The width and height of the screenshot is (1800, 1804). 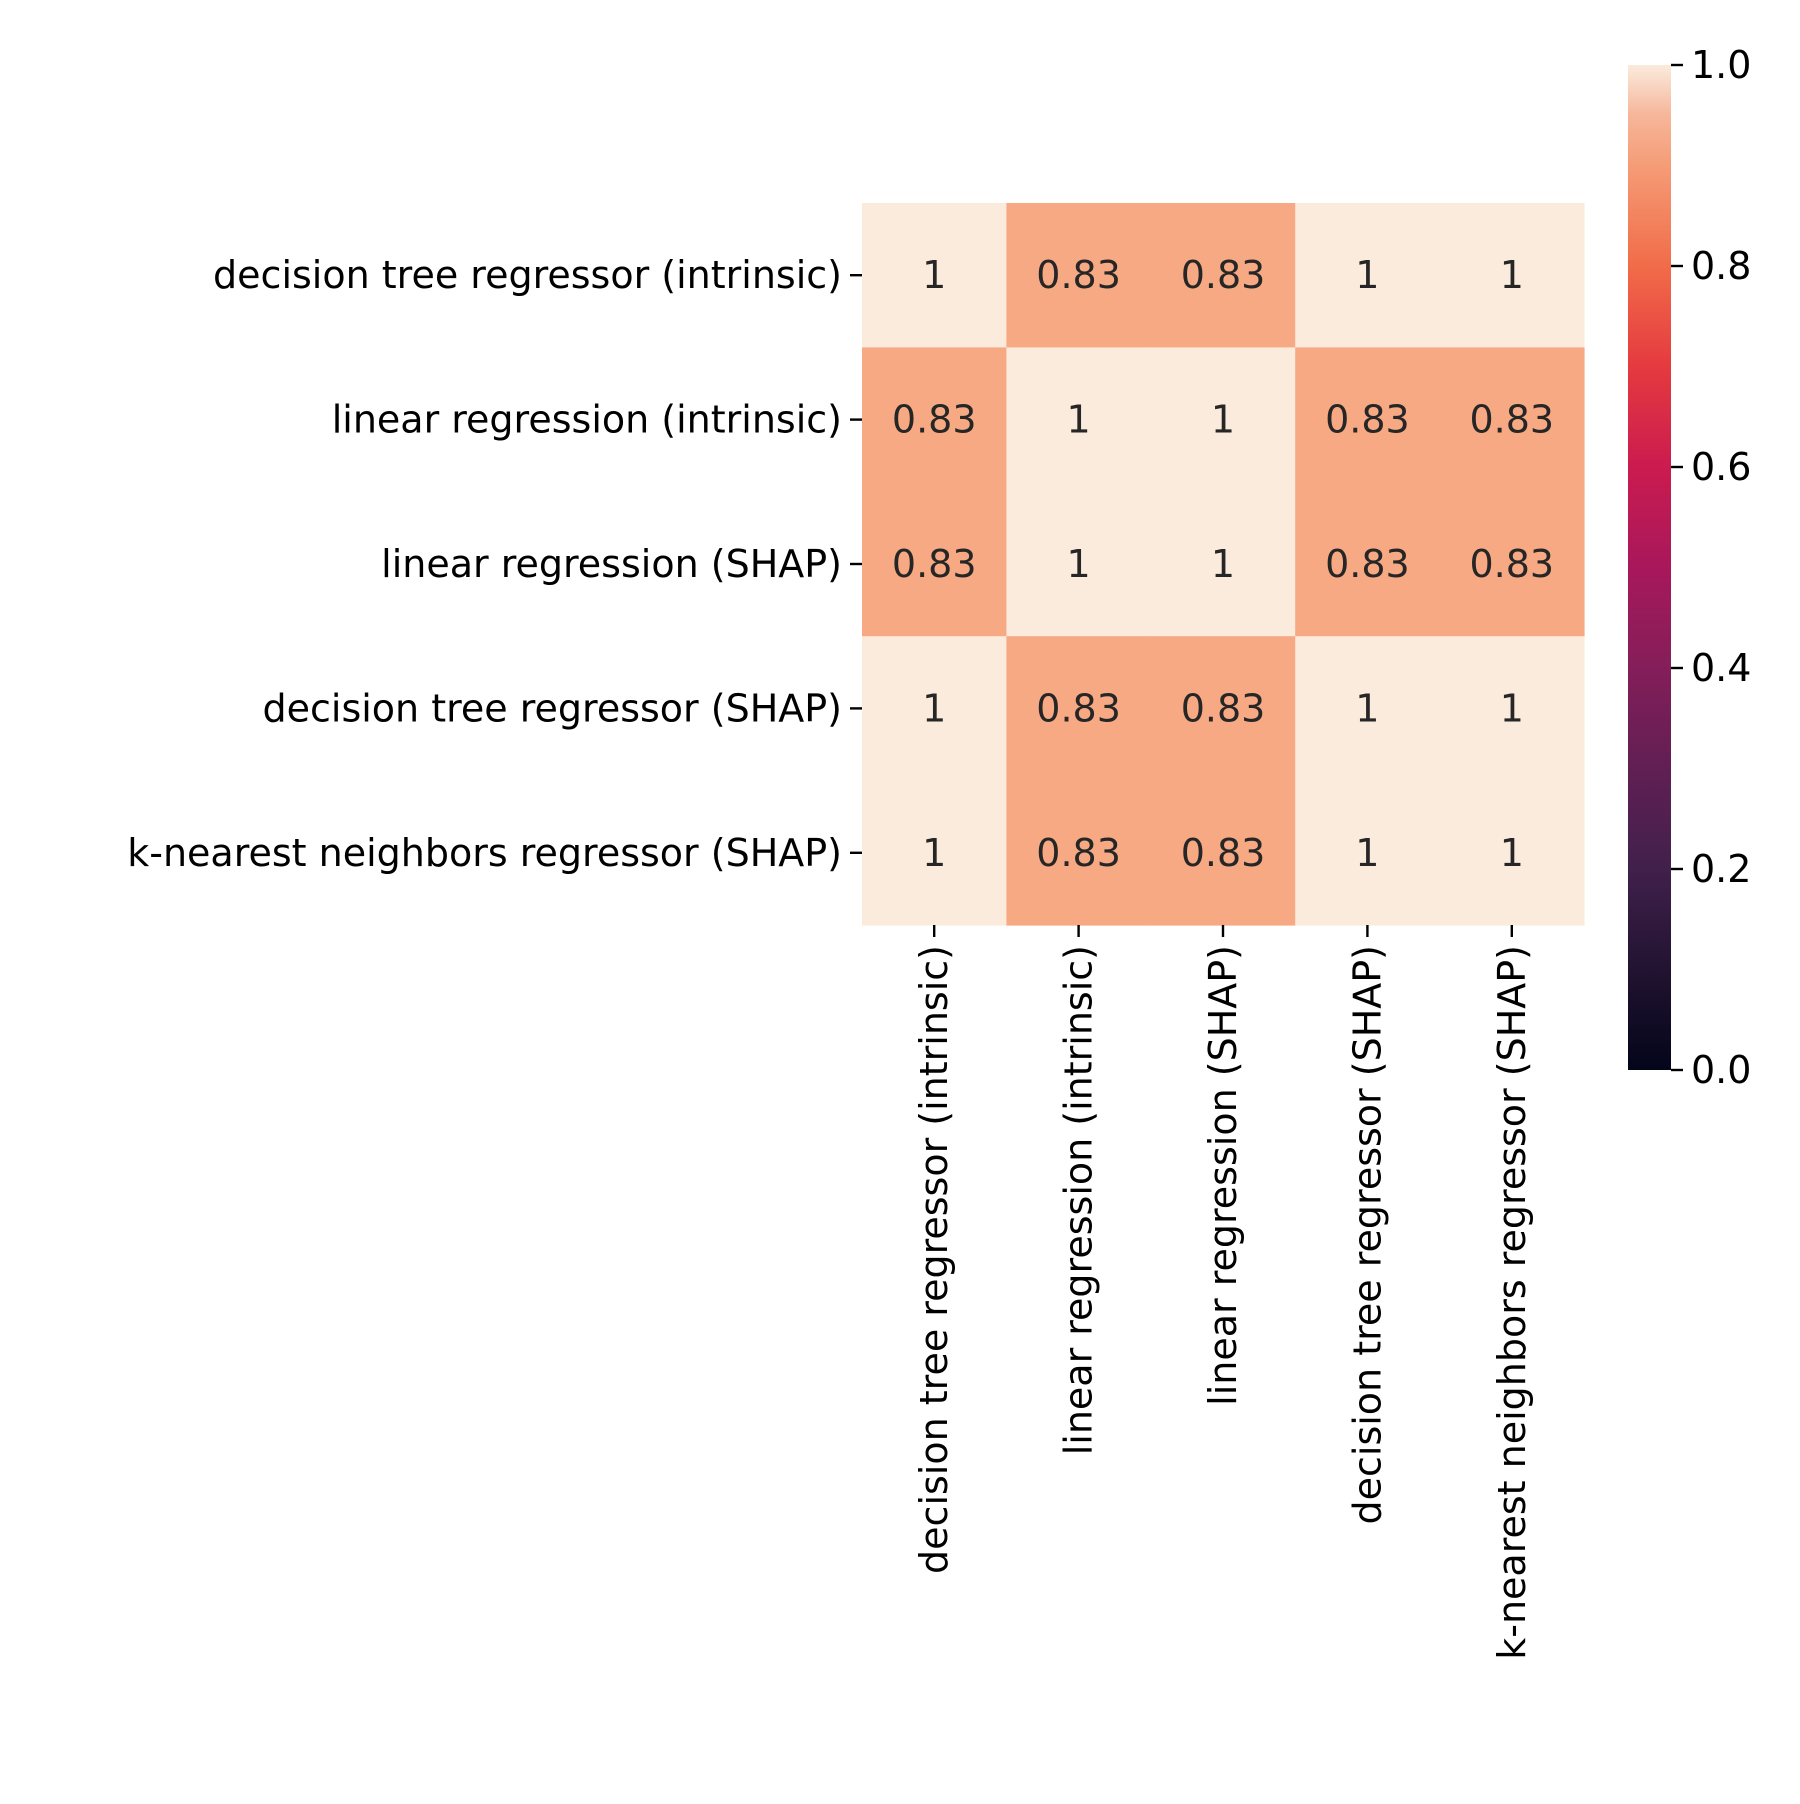 I want to click on heatmap-cell-r1-c2, so click(x=1223, y=420).